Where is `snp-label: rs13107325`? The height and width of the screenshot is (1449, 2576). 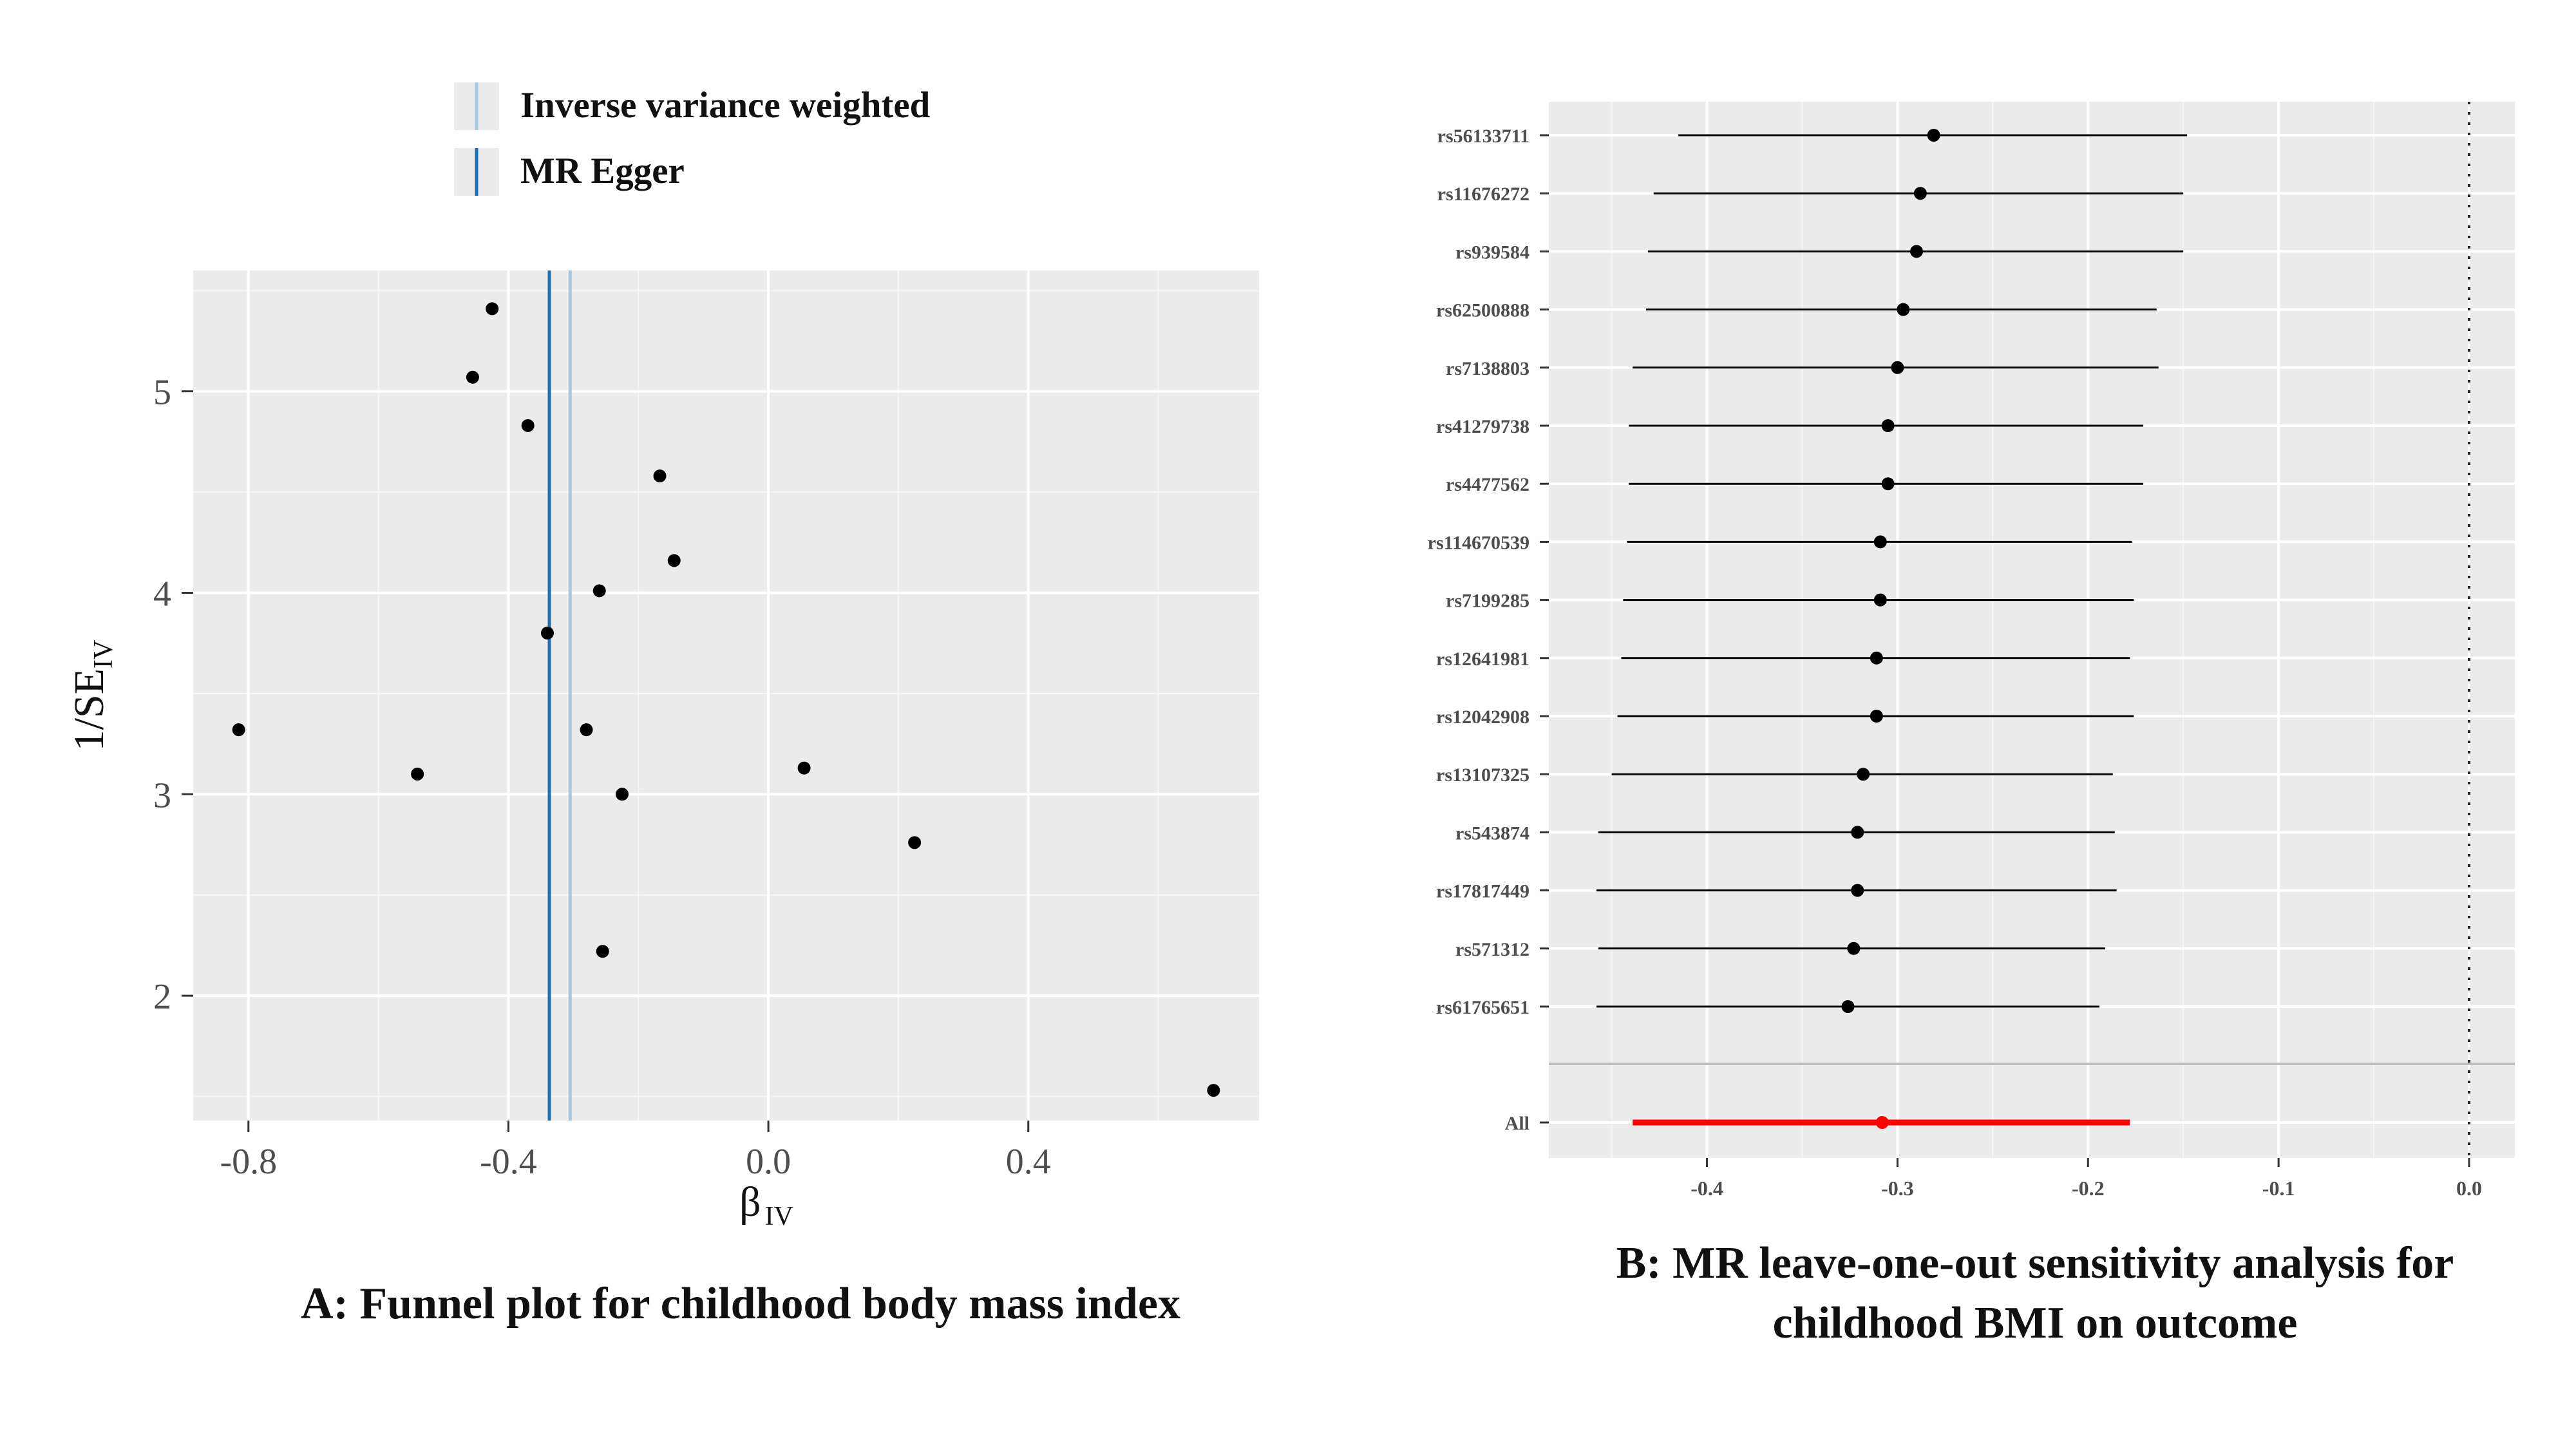
snp-label: rs13107325 is located at coordinates (1483, 775).